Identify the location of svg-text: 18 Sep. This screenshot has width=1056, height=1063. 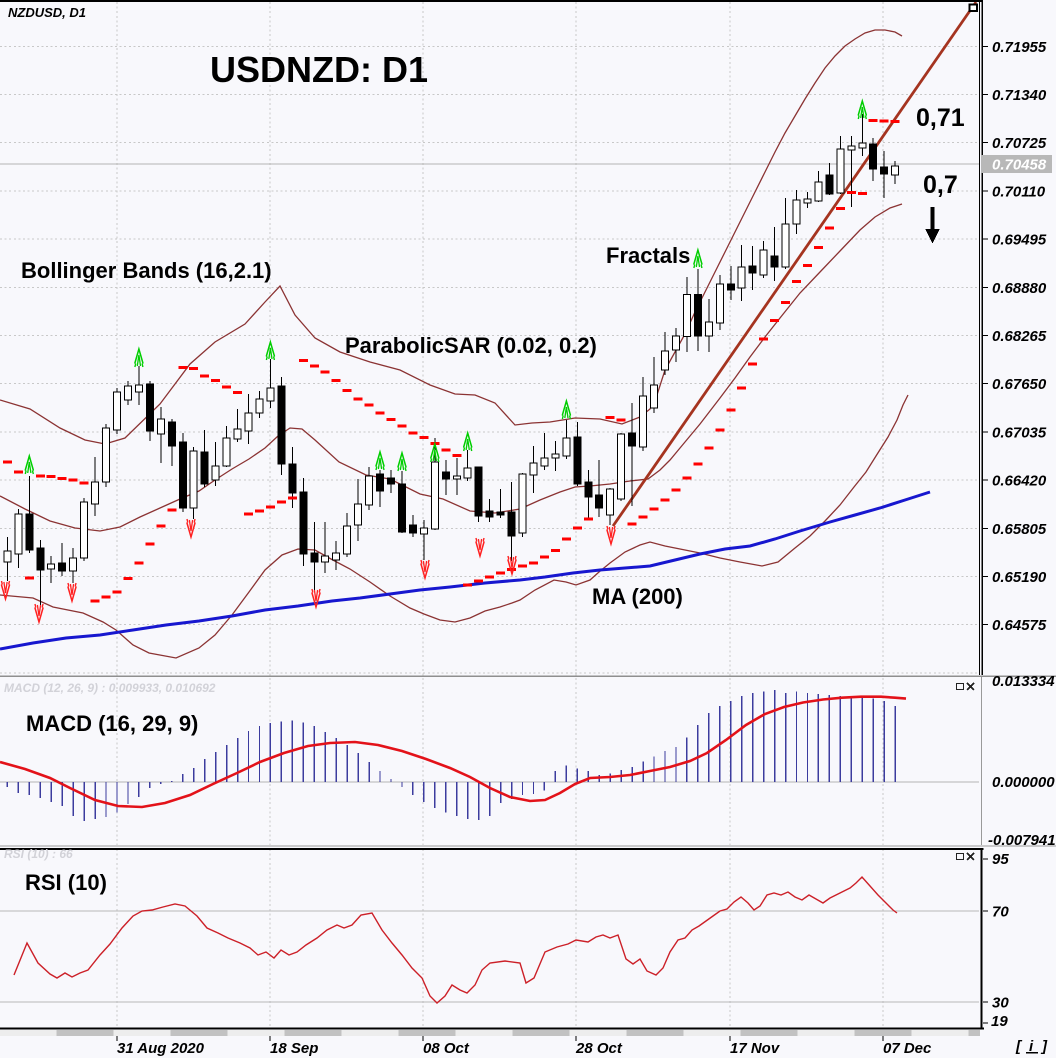
(294, 1048).